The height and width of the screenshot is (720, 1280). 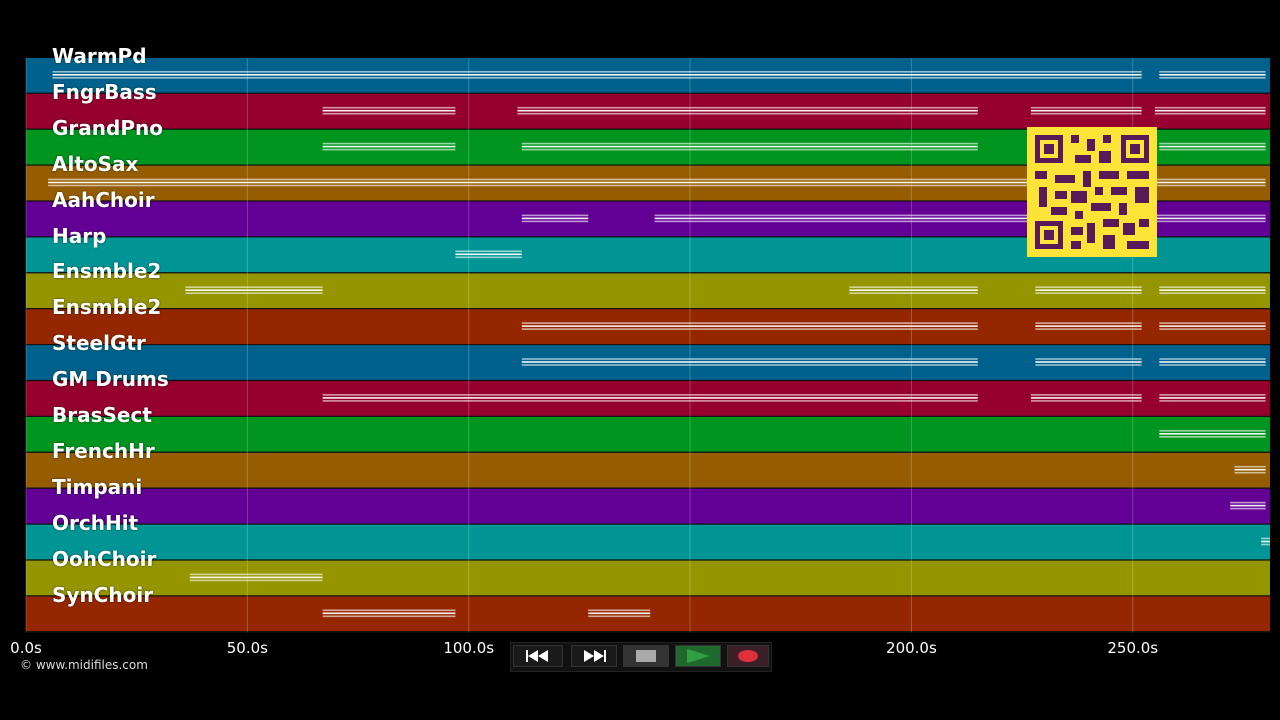 I want to click on fast-forward-button, so click(x=594, y=656).